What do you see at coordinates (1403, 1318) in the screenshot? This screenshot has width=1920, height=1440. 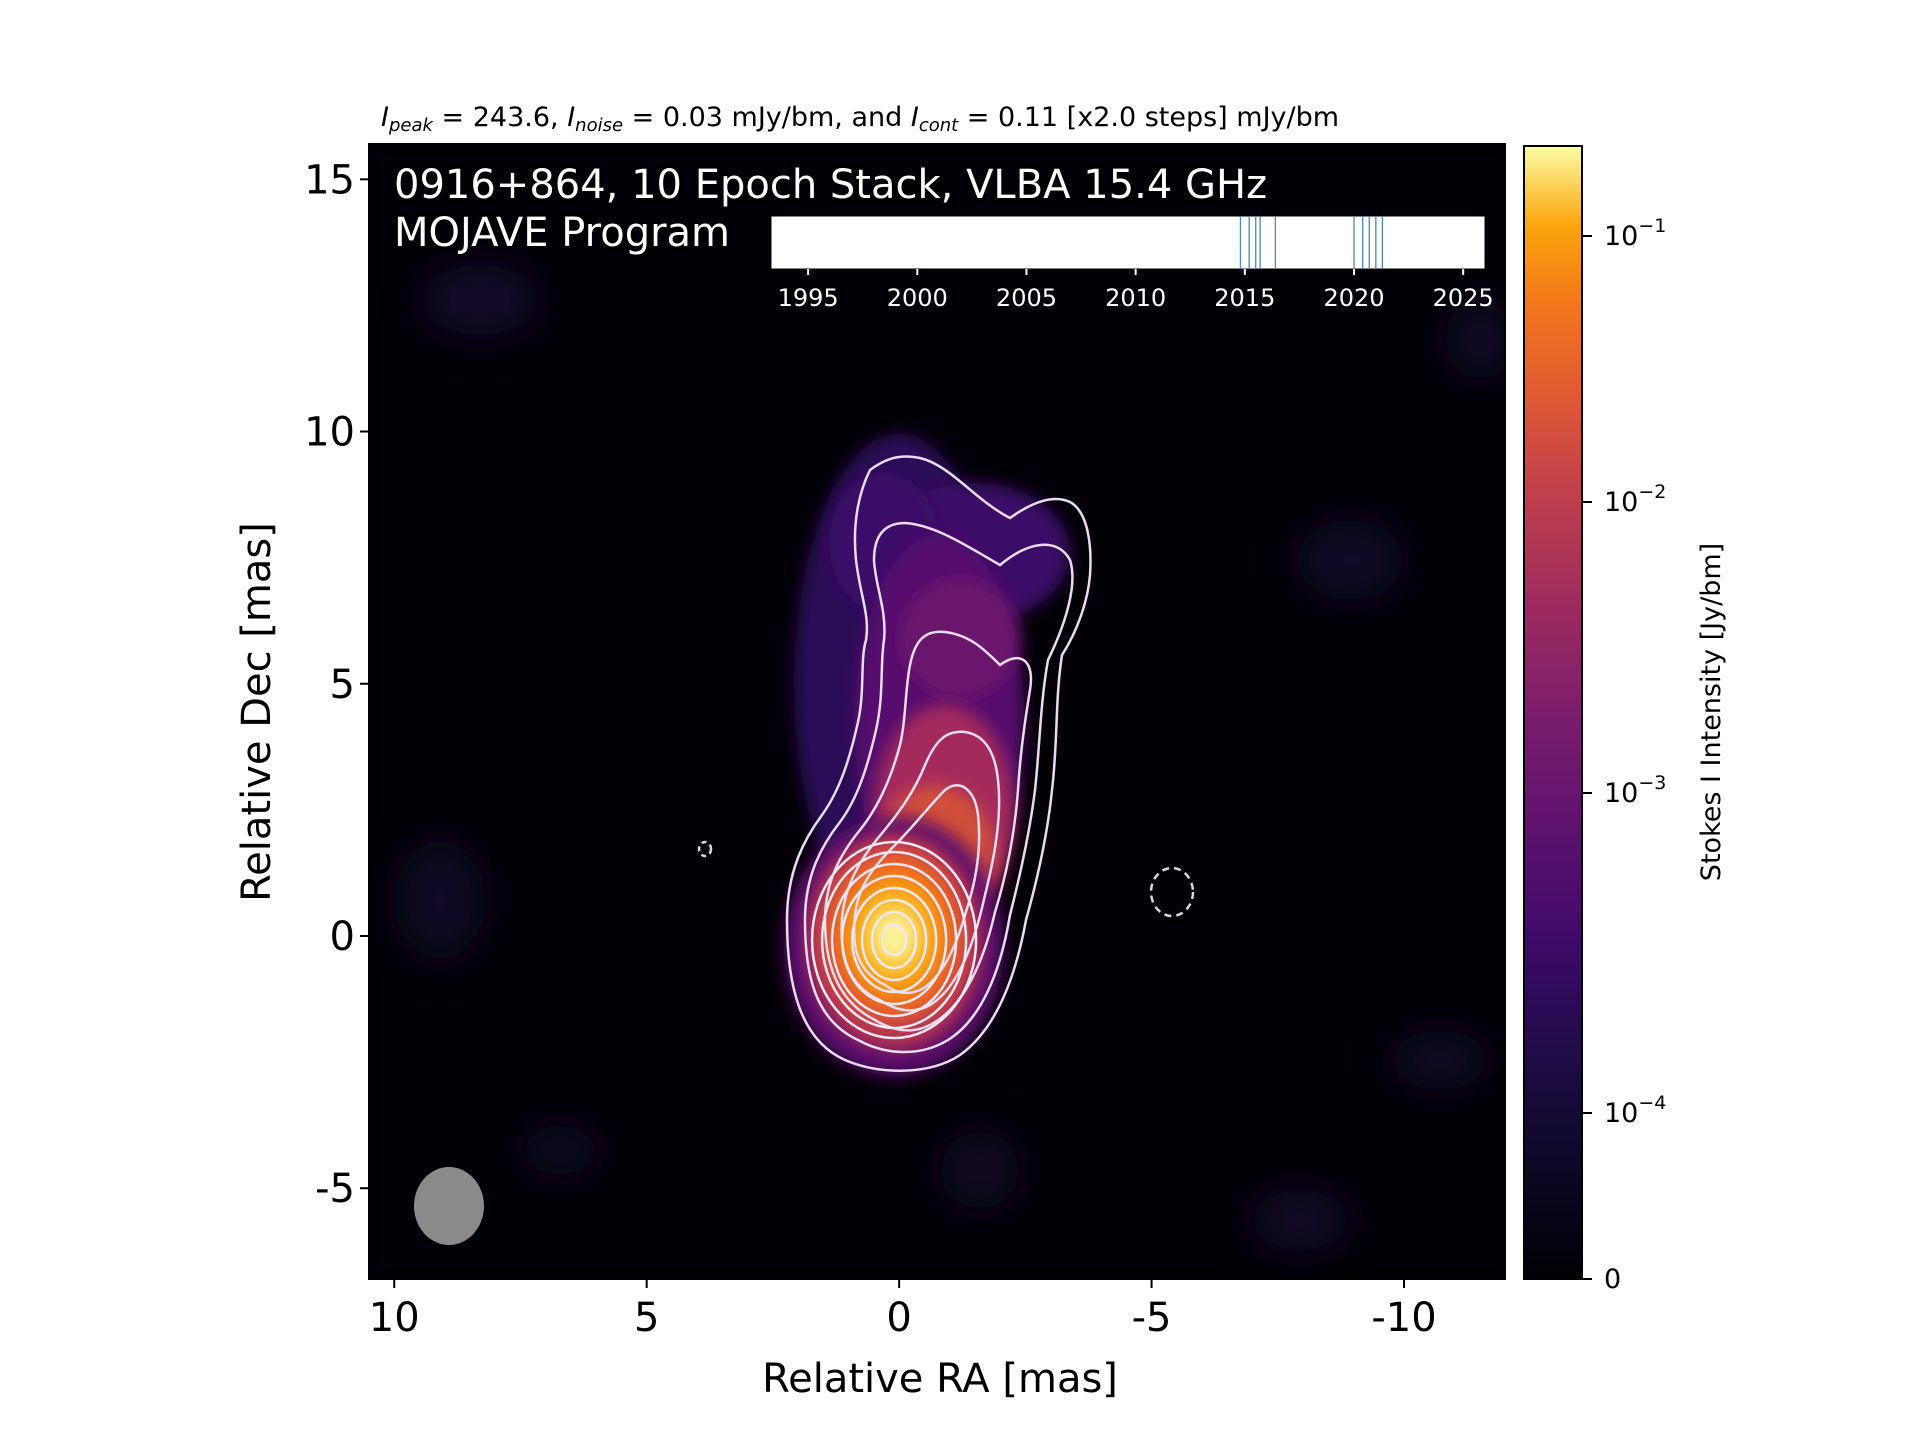 I see `x-tick-label: -10` at bounding box center [1403, 1318].